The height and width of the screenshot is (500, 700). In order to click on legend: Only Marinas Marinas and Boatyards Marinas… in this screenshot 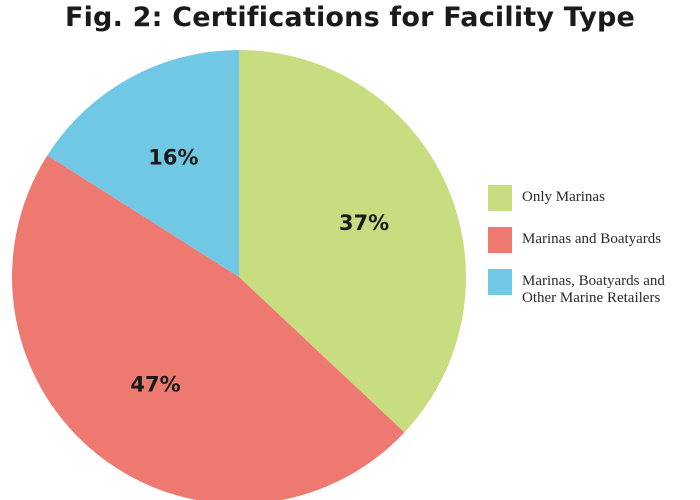, I will do `click(590, 252)`.